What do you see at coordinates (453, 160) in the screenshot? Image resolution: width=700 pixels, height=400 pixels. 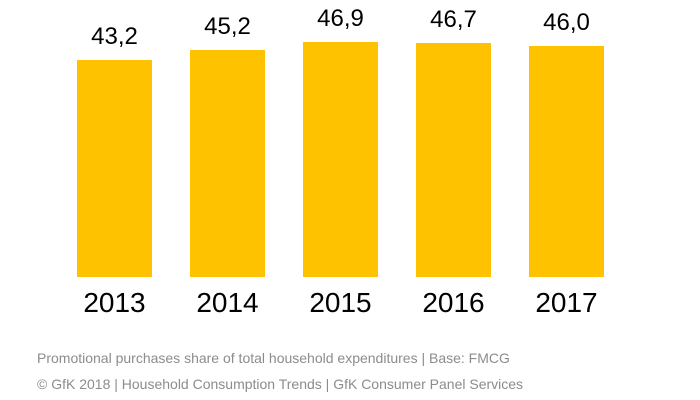 I see `bar-2016` at bounding box center [453, 160].